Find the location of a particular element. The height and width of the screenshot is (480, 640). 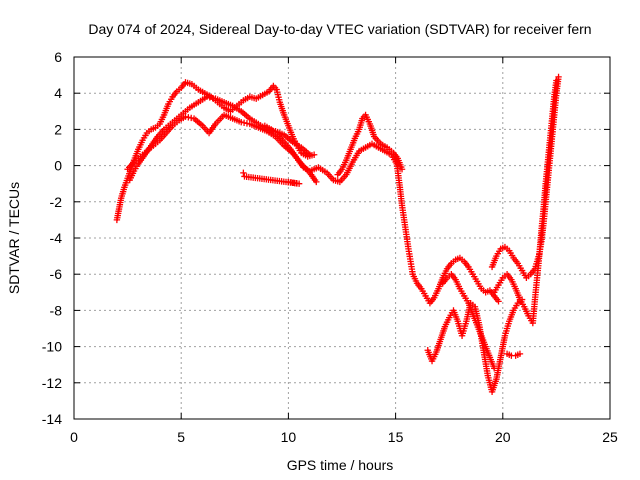

y-tick-label: 0 is located at coordinates (58, 166).